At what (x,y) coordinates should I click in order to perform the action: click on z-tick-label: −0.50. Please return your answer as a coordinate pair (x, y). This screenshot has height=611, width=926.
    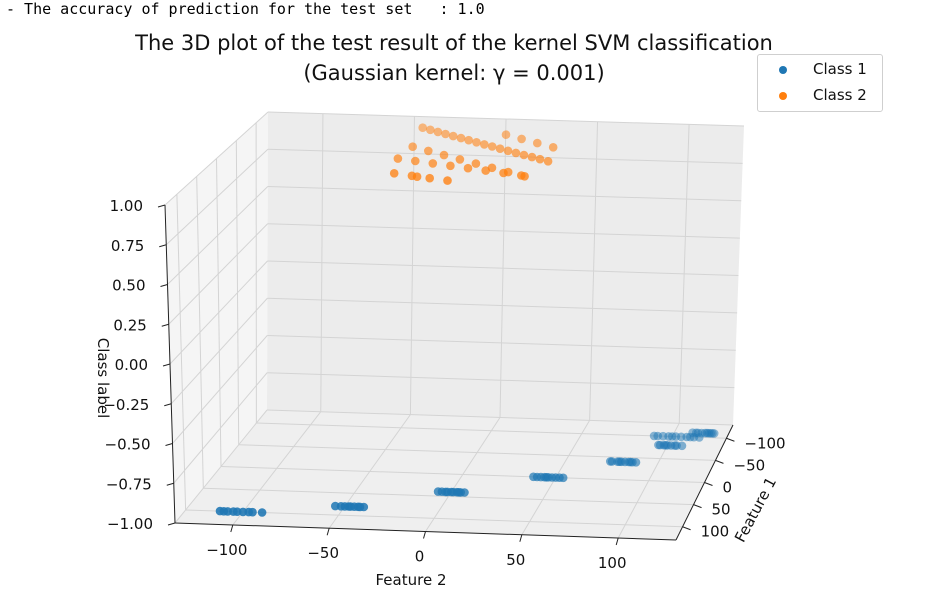
    Looking at the image, I should click on (128, 445).